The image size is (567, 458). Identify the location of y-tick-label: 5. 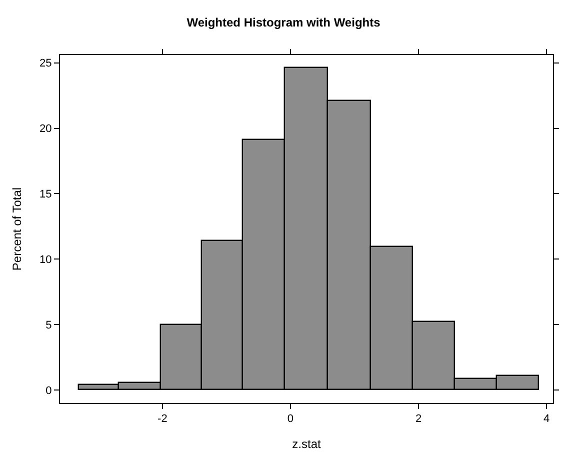
(49, 325).